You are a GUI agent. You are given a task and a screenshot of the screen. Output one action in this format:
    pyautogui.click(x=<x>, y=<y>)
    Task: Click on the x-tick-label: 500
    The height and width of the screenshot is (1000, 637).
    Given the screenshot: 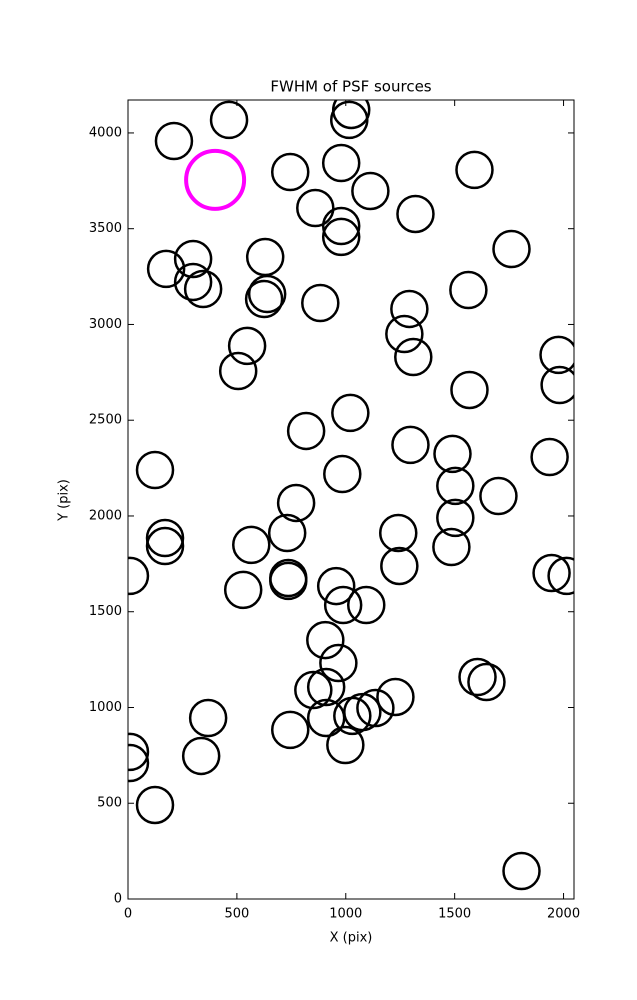 What is the action you would take?
    pyautogui.click(x=236, y=914)
    